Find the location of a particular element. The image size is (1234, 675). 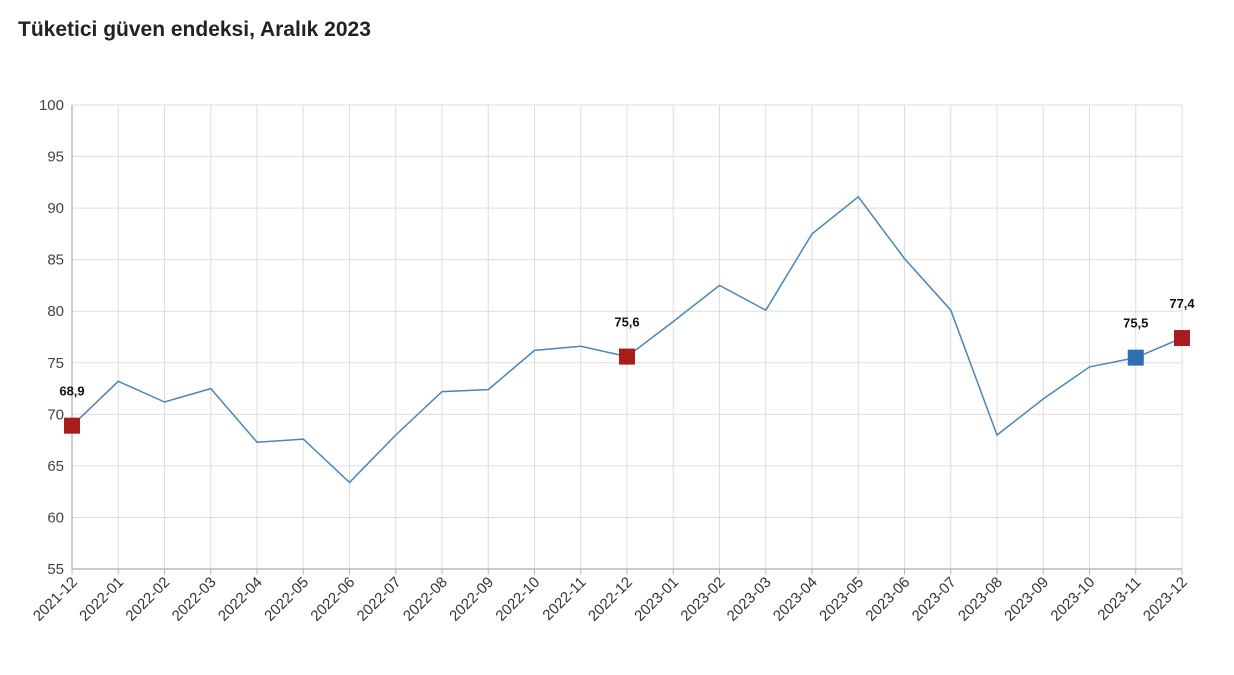

x-tick-label: 2022-04 is located at coordinates (240, 599).